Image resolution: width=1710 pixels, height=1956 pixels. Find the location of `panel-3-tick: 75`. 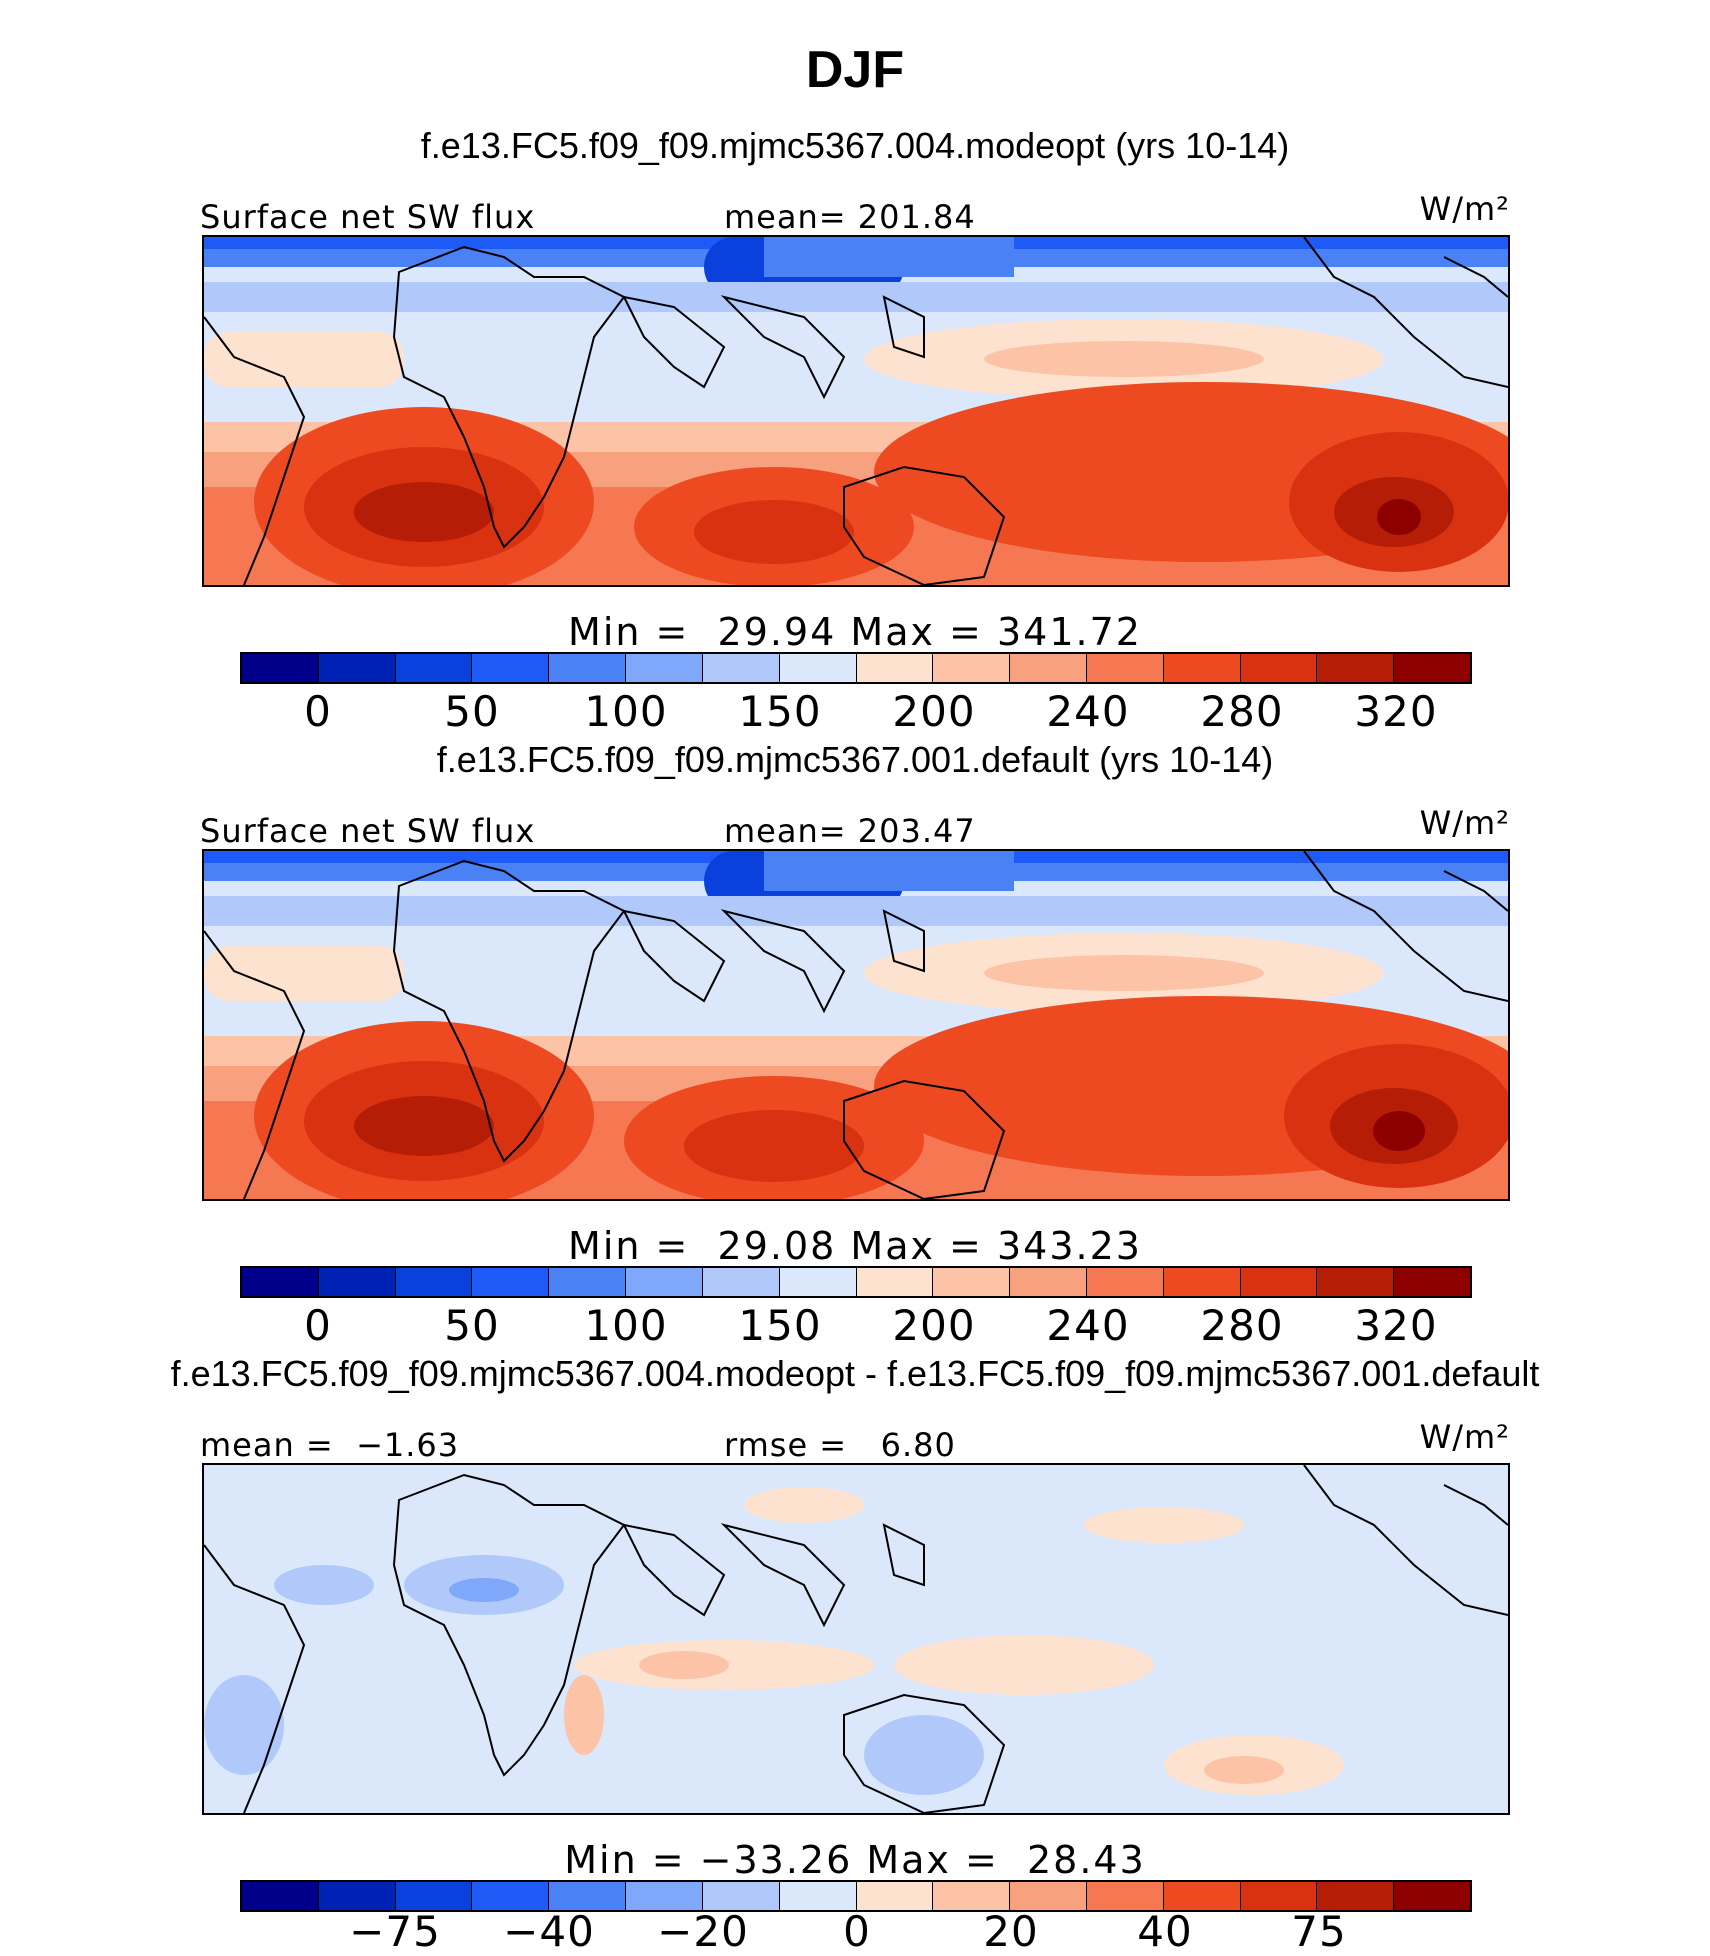

panel-3-tick: 75 is located at coordinates (1319, 1931).